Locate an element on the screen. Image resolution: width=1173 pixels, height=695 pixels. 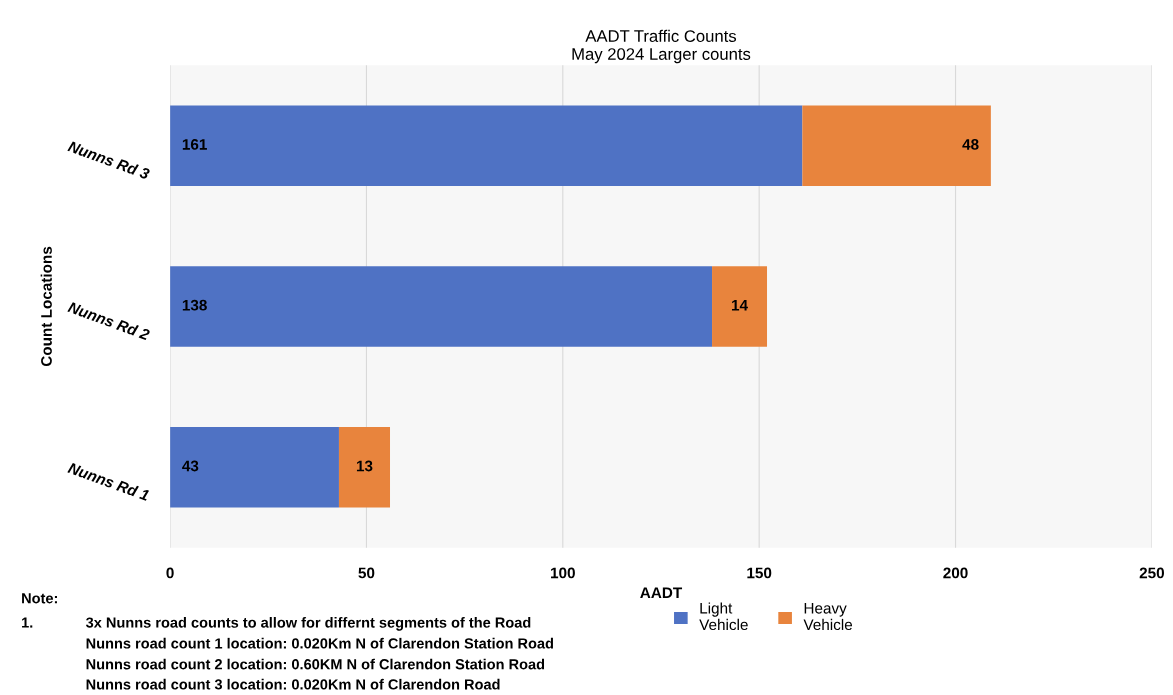
x-tick-label: 200 is located at coordinates (955, 573).